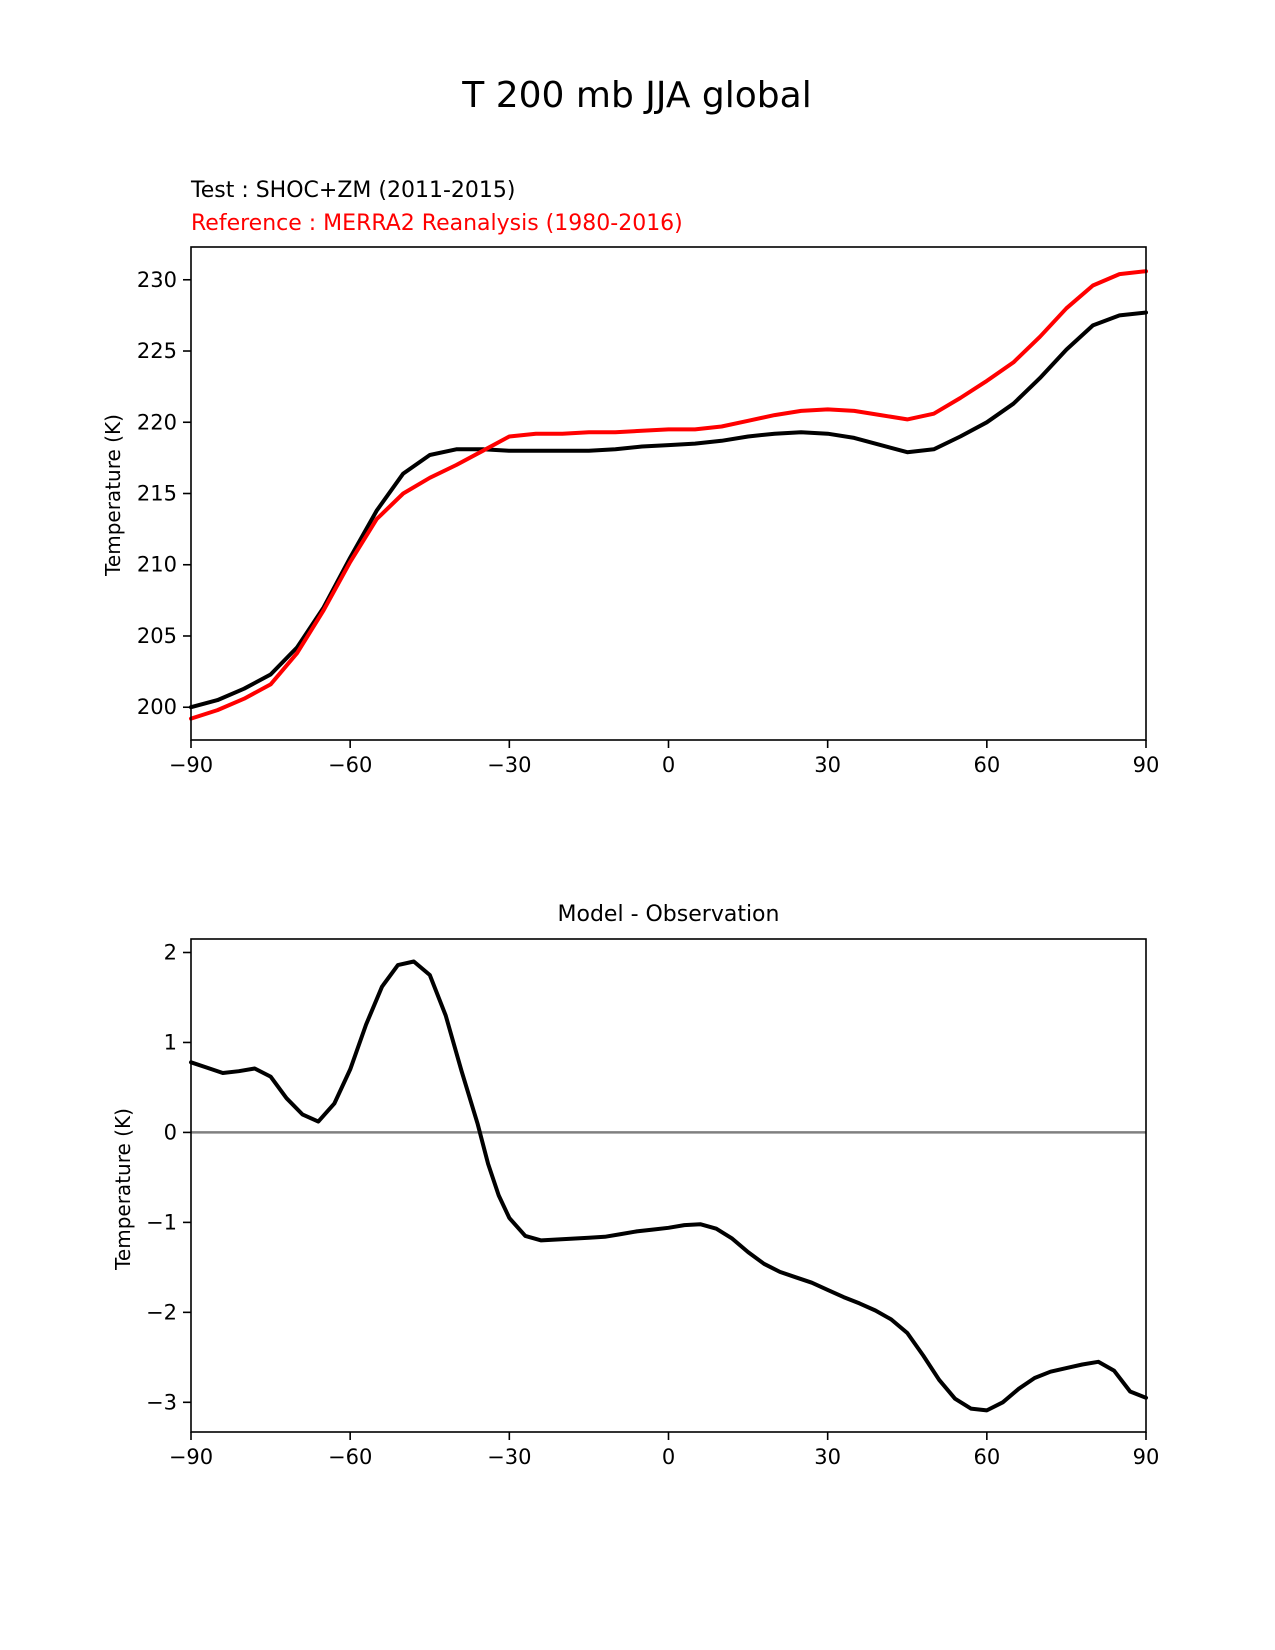 The image size is (1275, 1650). Describe the element at coordinates (157, 494) in the screenshot. I see `top-y-tick-label: 215` at that location.